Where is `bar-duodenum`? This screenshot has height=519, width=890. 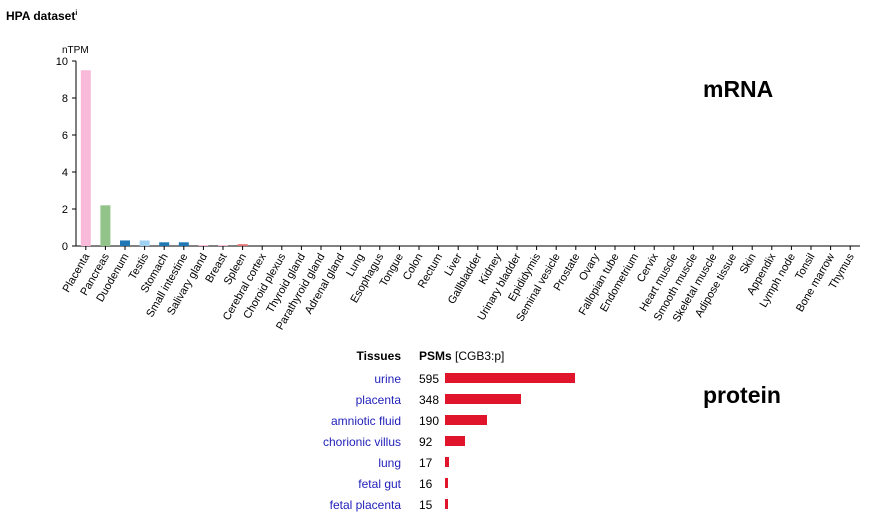 bar-duodenum is located at coordinates (125, 243).